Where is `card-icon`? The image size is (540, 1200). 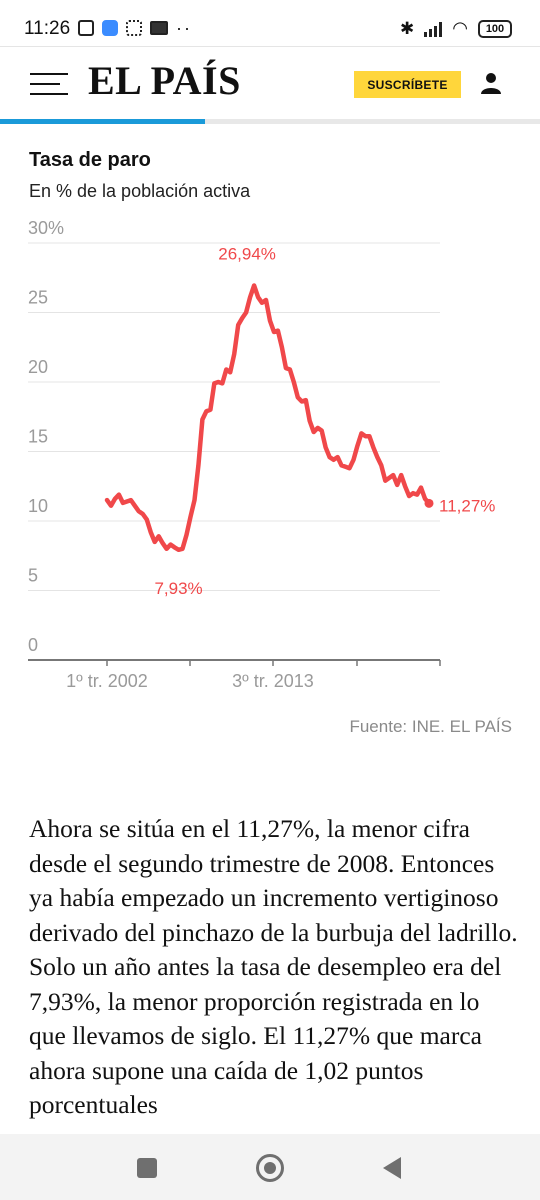 card-icon is located at coordinates (159, 28).